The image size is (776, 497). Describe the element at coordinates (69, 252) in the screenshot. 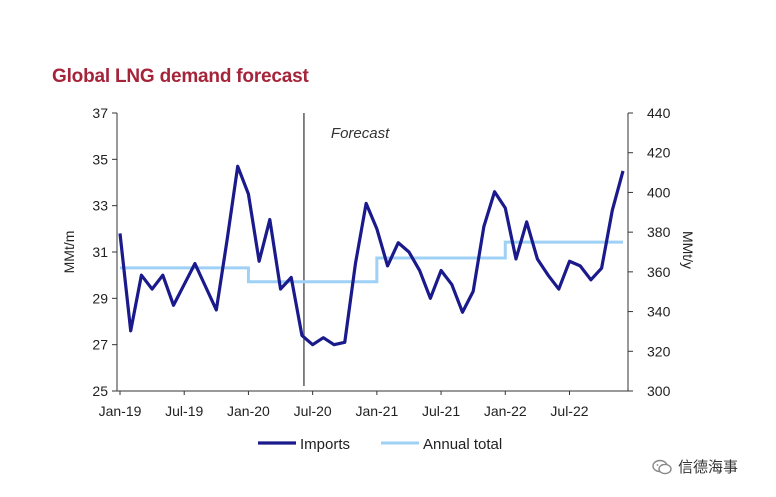

I see `left-axis-title: MMt/m` at that location.